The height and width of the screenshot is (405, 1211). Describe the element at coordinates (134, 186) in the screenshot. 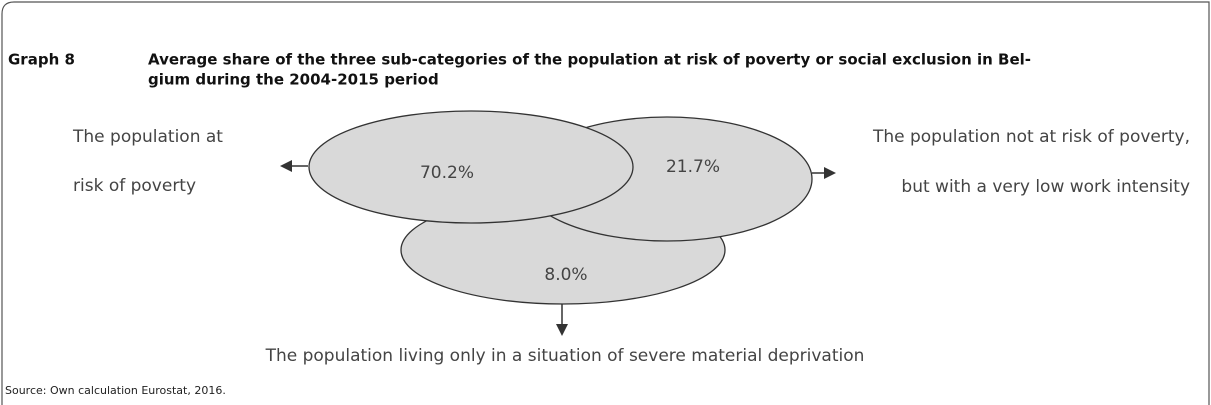

I see `set-label: risk of poverty` at that location.